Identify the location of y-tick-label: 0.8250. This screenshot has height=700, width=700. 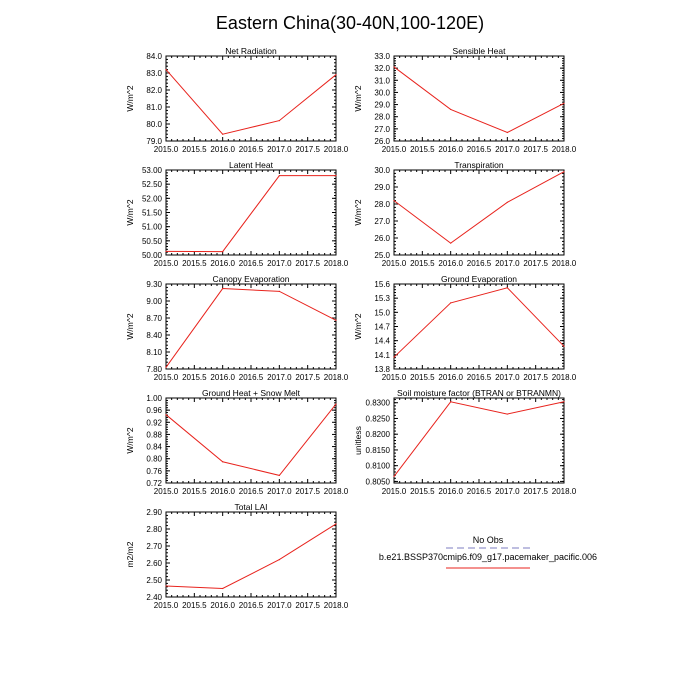
(378, 418).